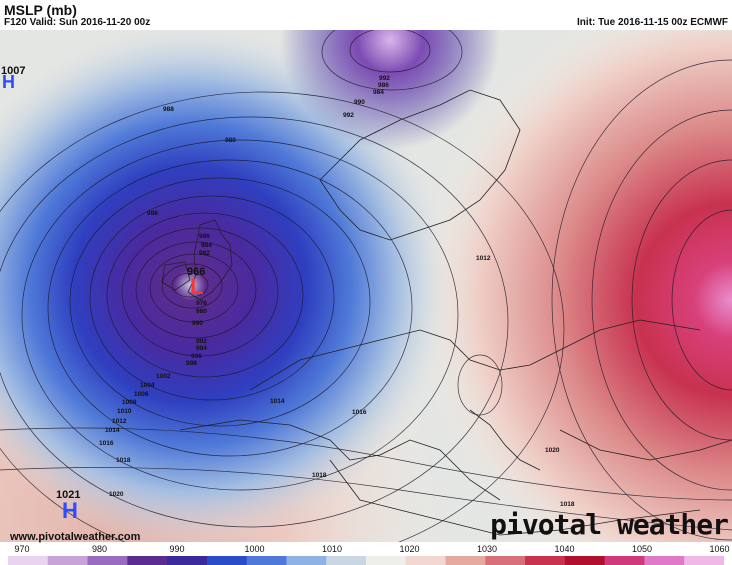  I want to click on colorbar-tick-label: 1060, so click(719, 549).